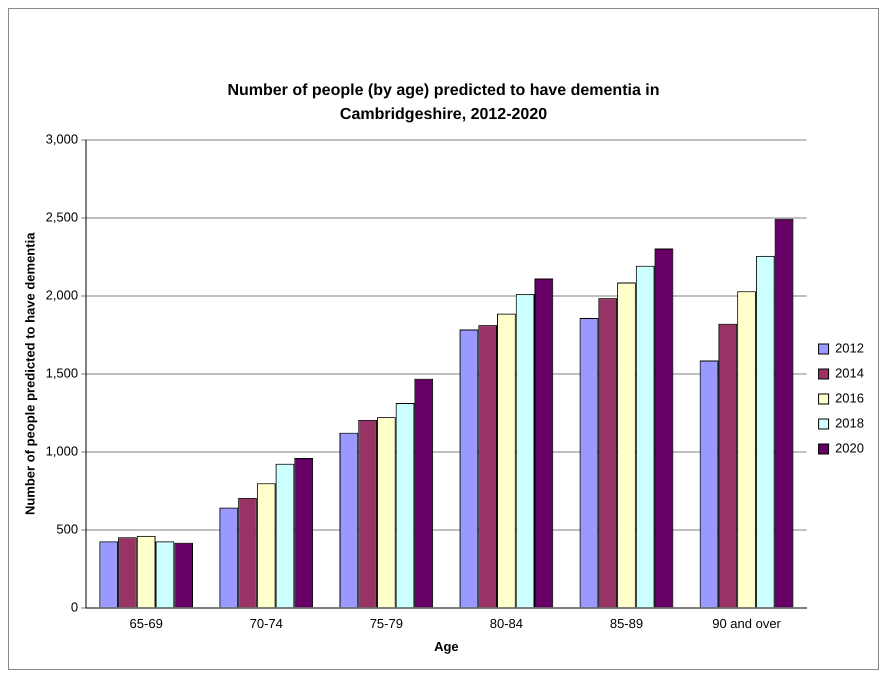  Describe the element at coordinates (627, 624) in the screenshot. I see `x-tick-label: 85-89` at that location.